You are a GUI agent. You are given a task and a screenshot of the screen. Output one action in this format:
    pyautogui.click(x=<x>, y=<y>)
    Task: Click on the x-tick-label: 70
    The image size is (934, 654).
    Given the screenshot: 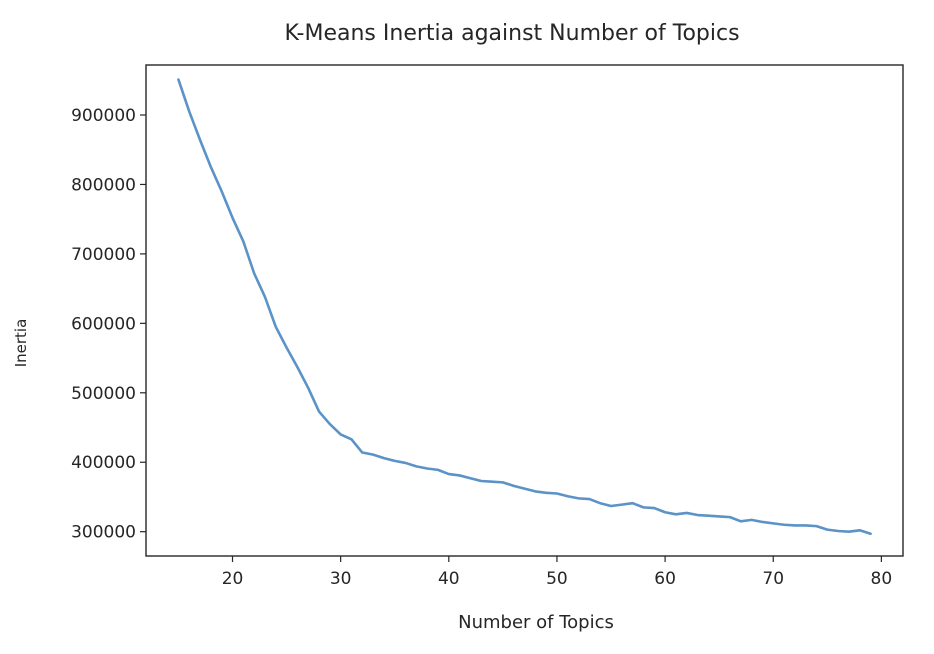 What is the action you would take?
    pyautogui.click(x=773, y=579)
    